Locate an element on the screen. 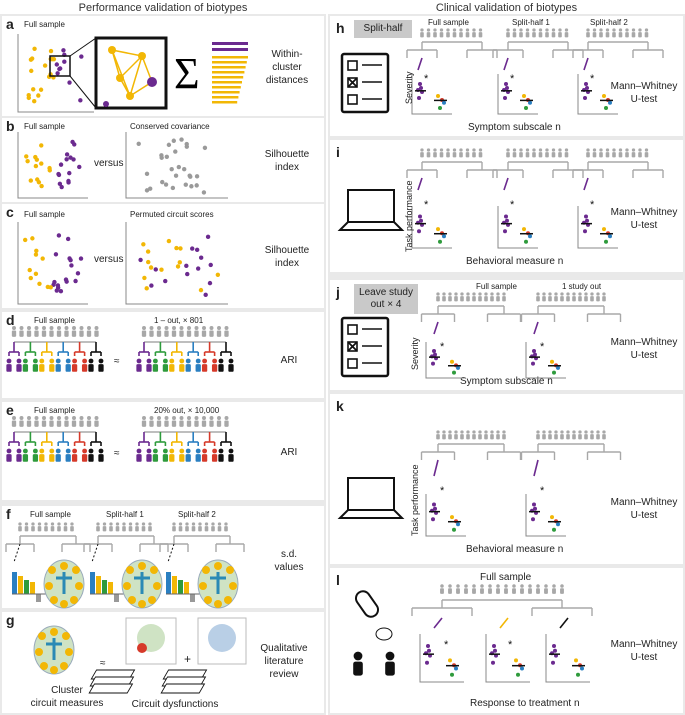 The width and height of the screenshot is (685, 715). panel-d-graphic is located at coordinates (120, 349).